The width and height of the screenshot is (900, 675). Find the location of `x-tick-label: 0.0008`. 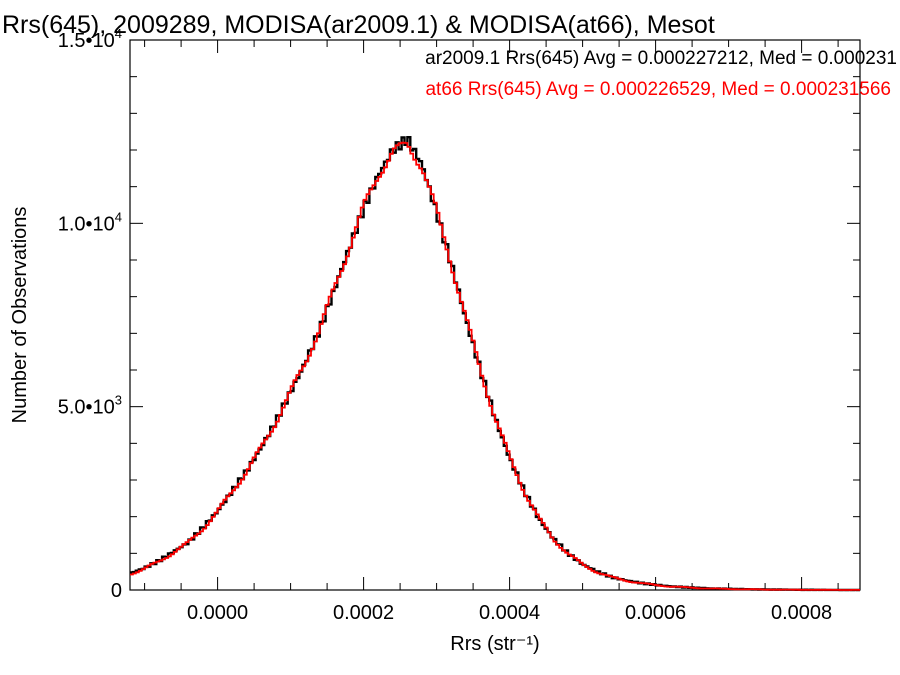

x-tick-label: 0.0008 is located at coordinates (801, 613).